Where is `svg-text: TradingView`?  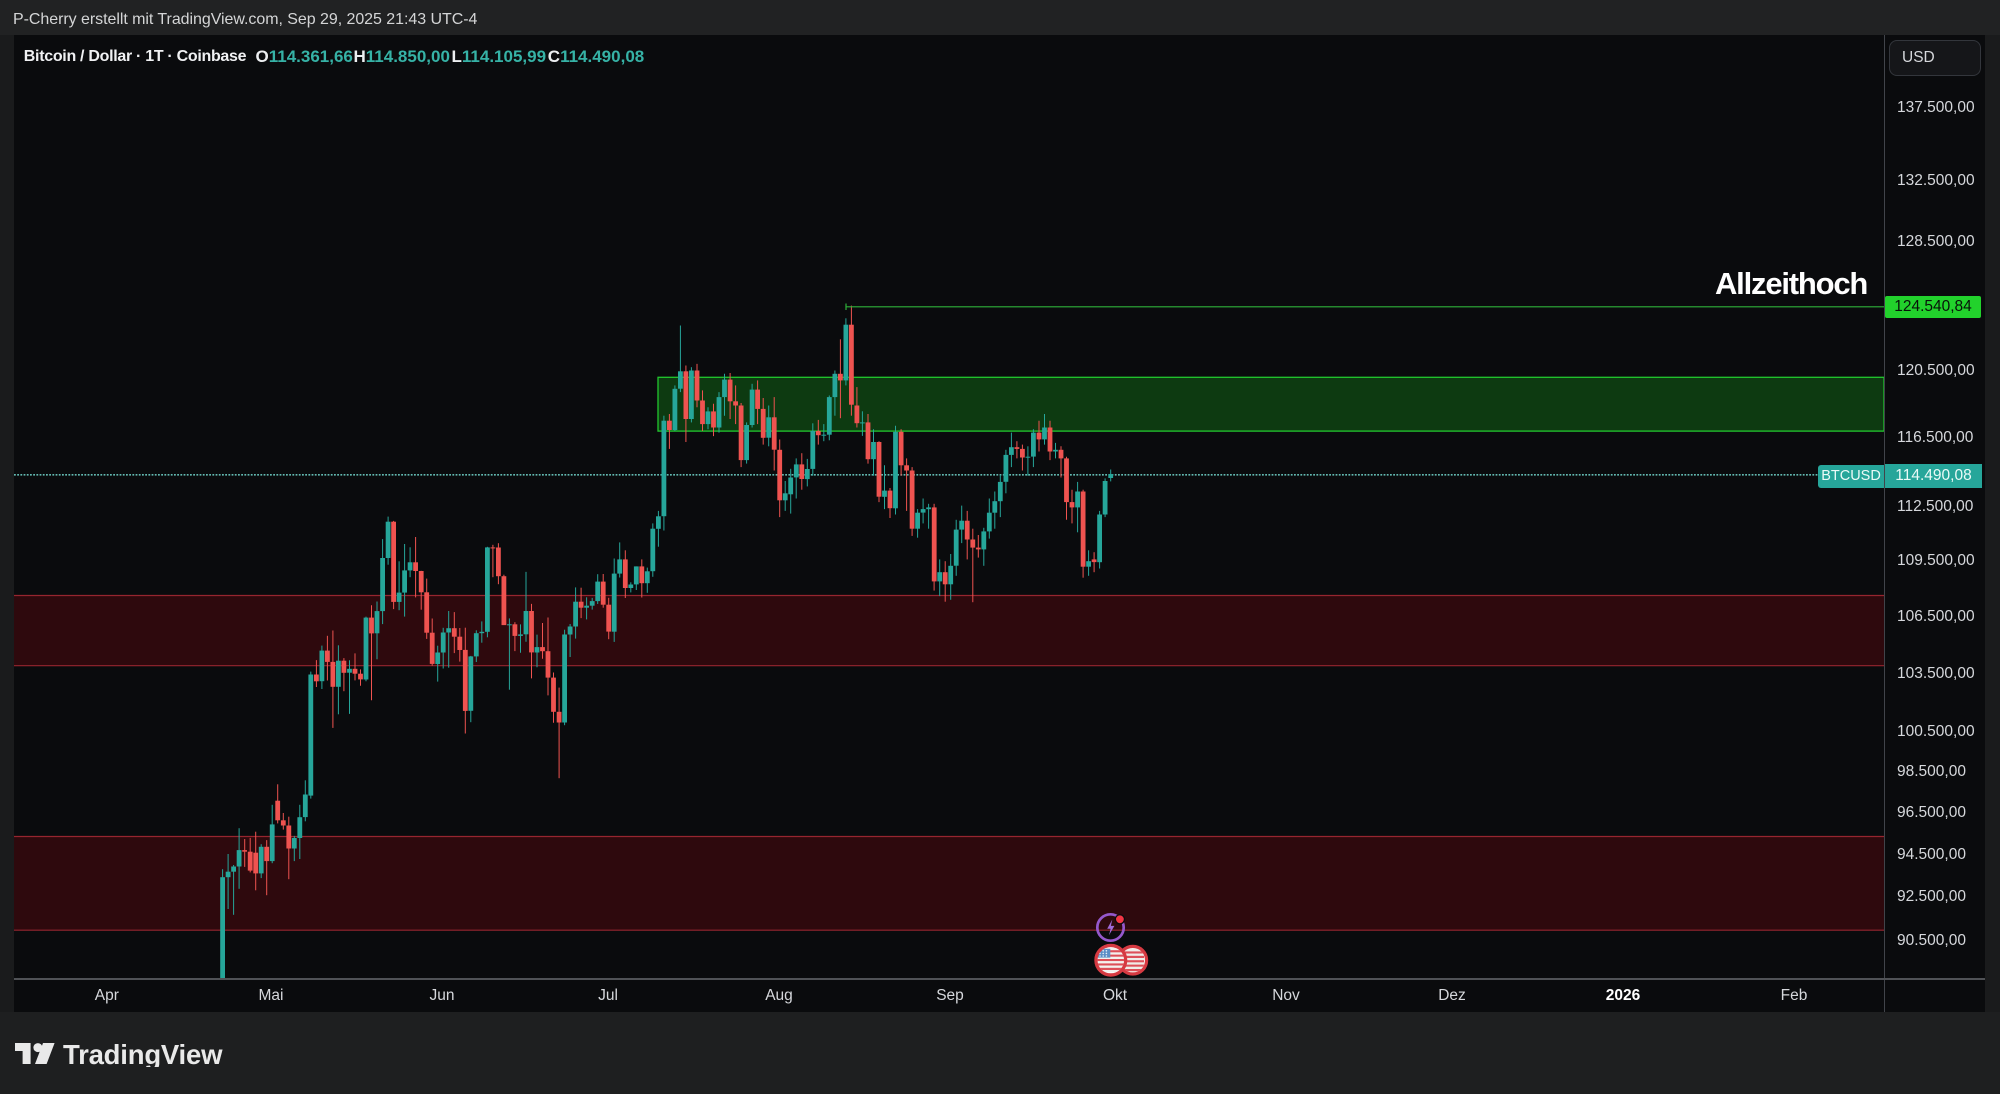 svg-text: TradingView is located at coordinates (143, 1055).